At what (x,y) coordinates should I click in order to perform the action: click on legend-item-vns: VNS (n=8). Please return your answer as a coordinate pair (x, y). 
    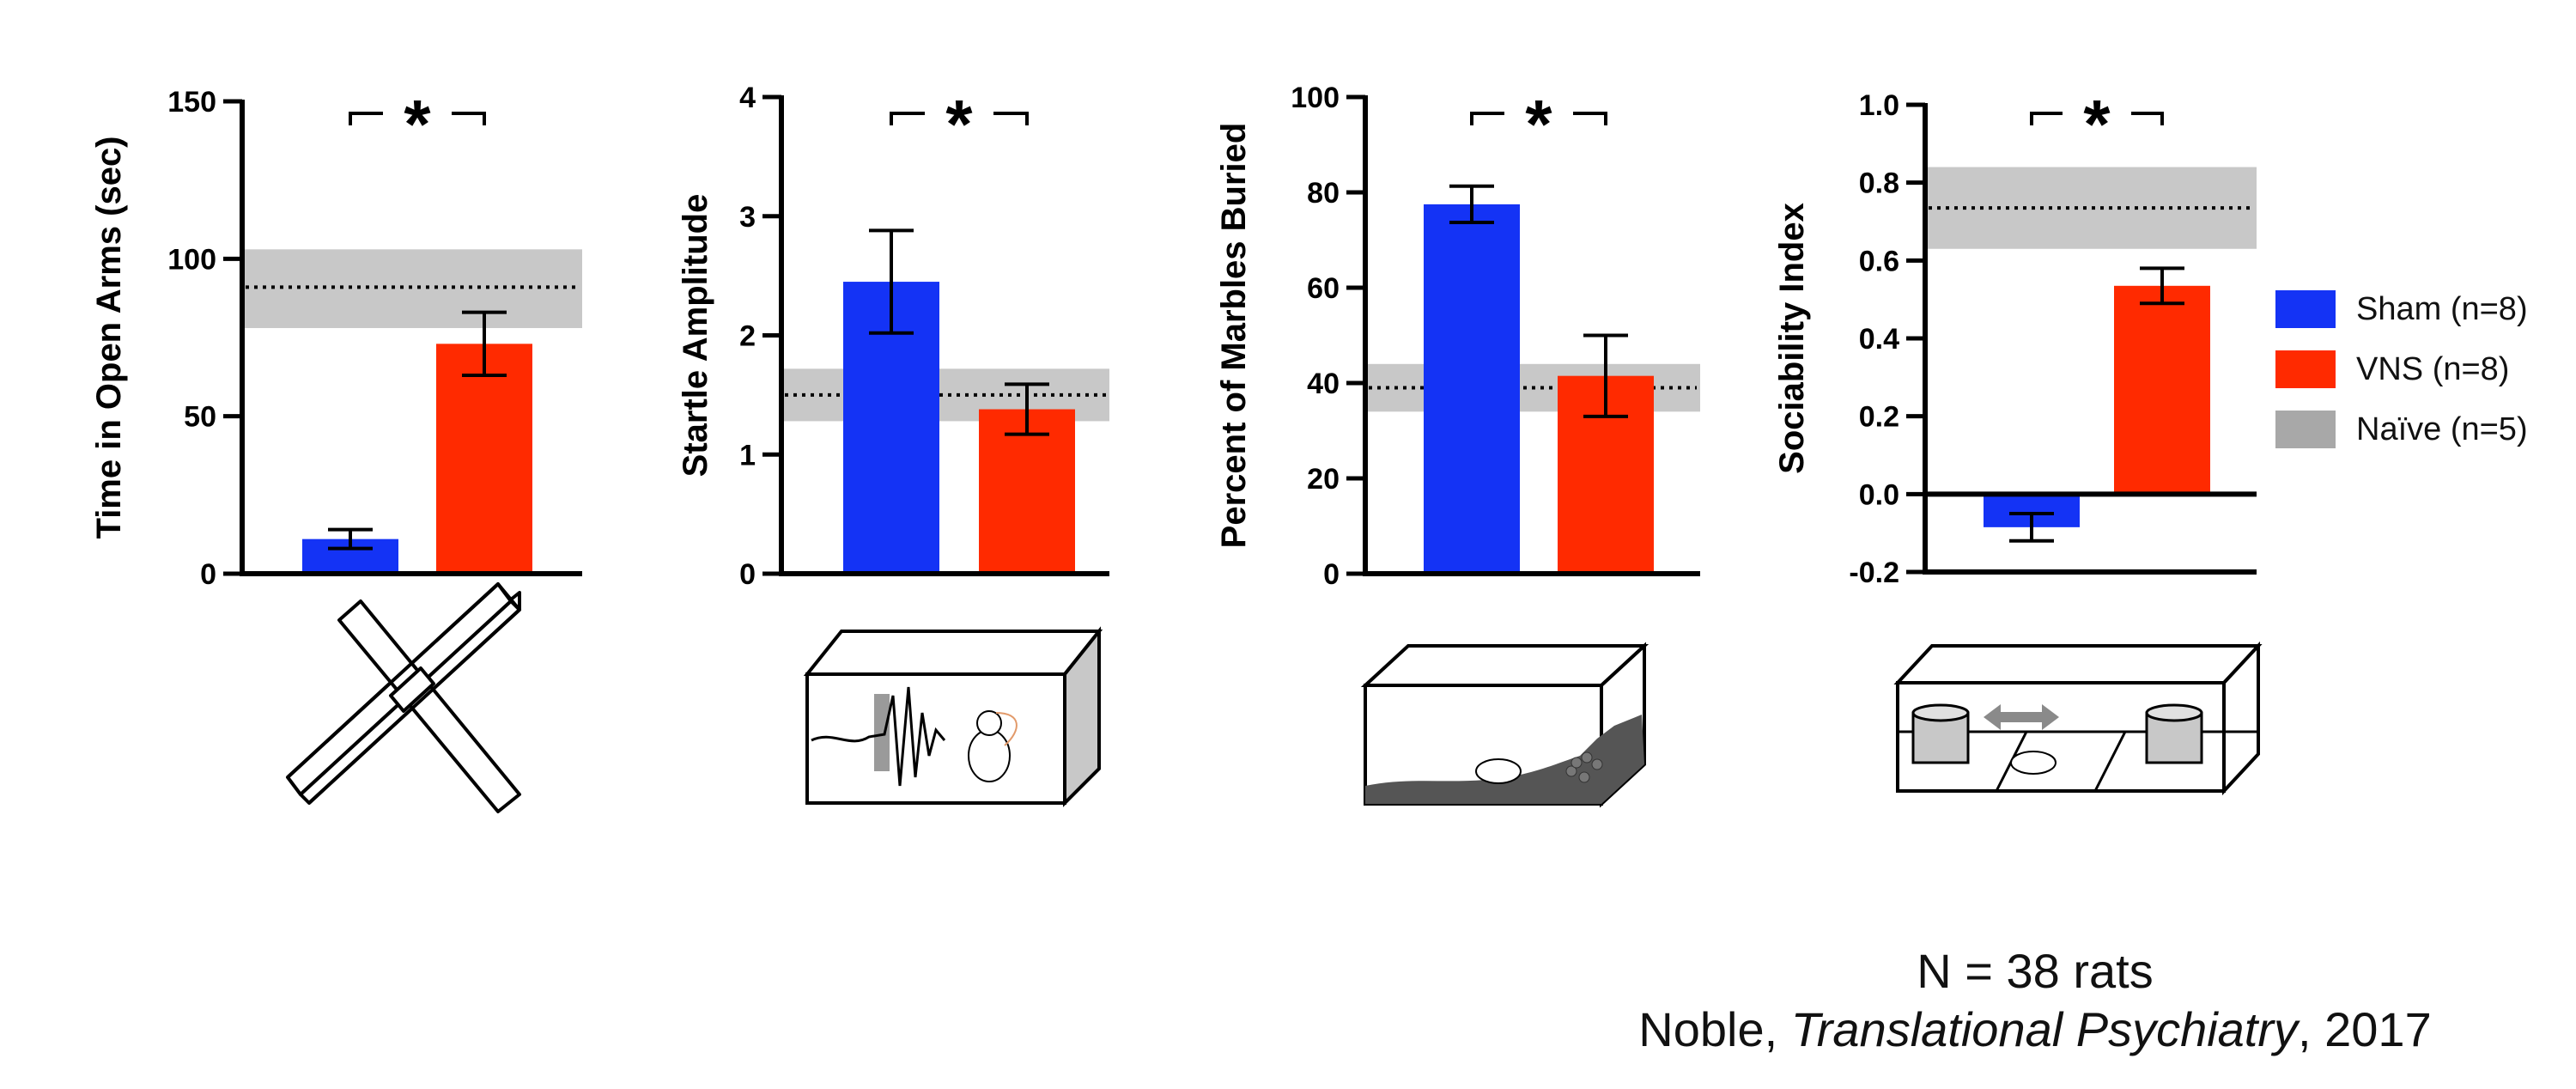
    Looking at the image, I should click on (2401, 369).